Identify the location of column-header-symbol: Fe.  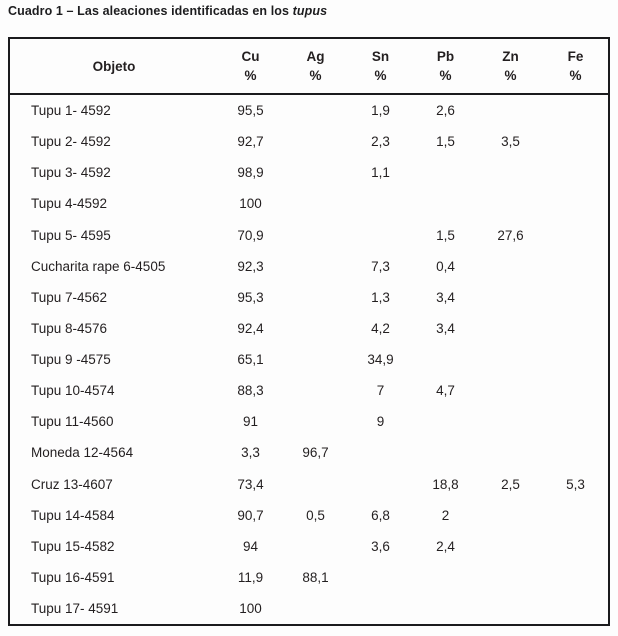
(575, 56).